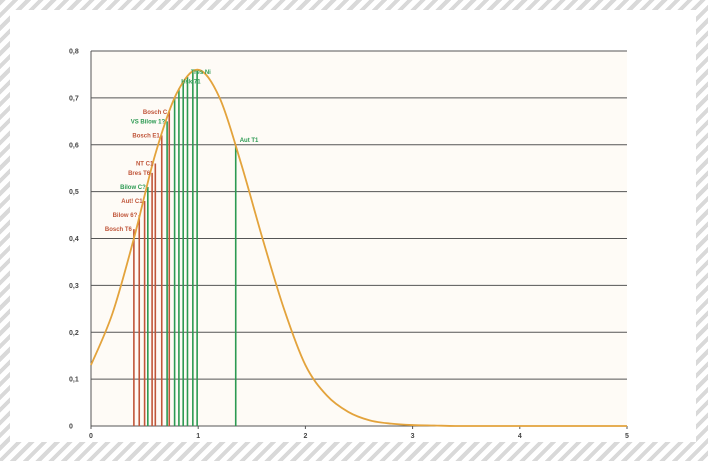 The image size is (708, 461). Describe the element at coordinates (201, 73) in the screenshot. I see `annotation-label: Tres Ni` at that location.